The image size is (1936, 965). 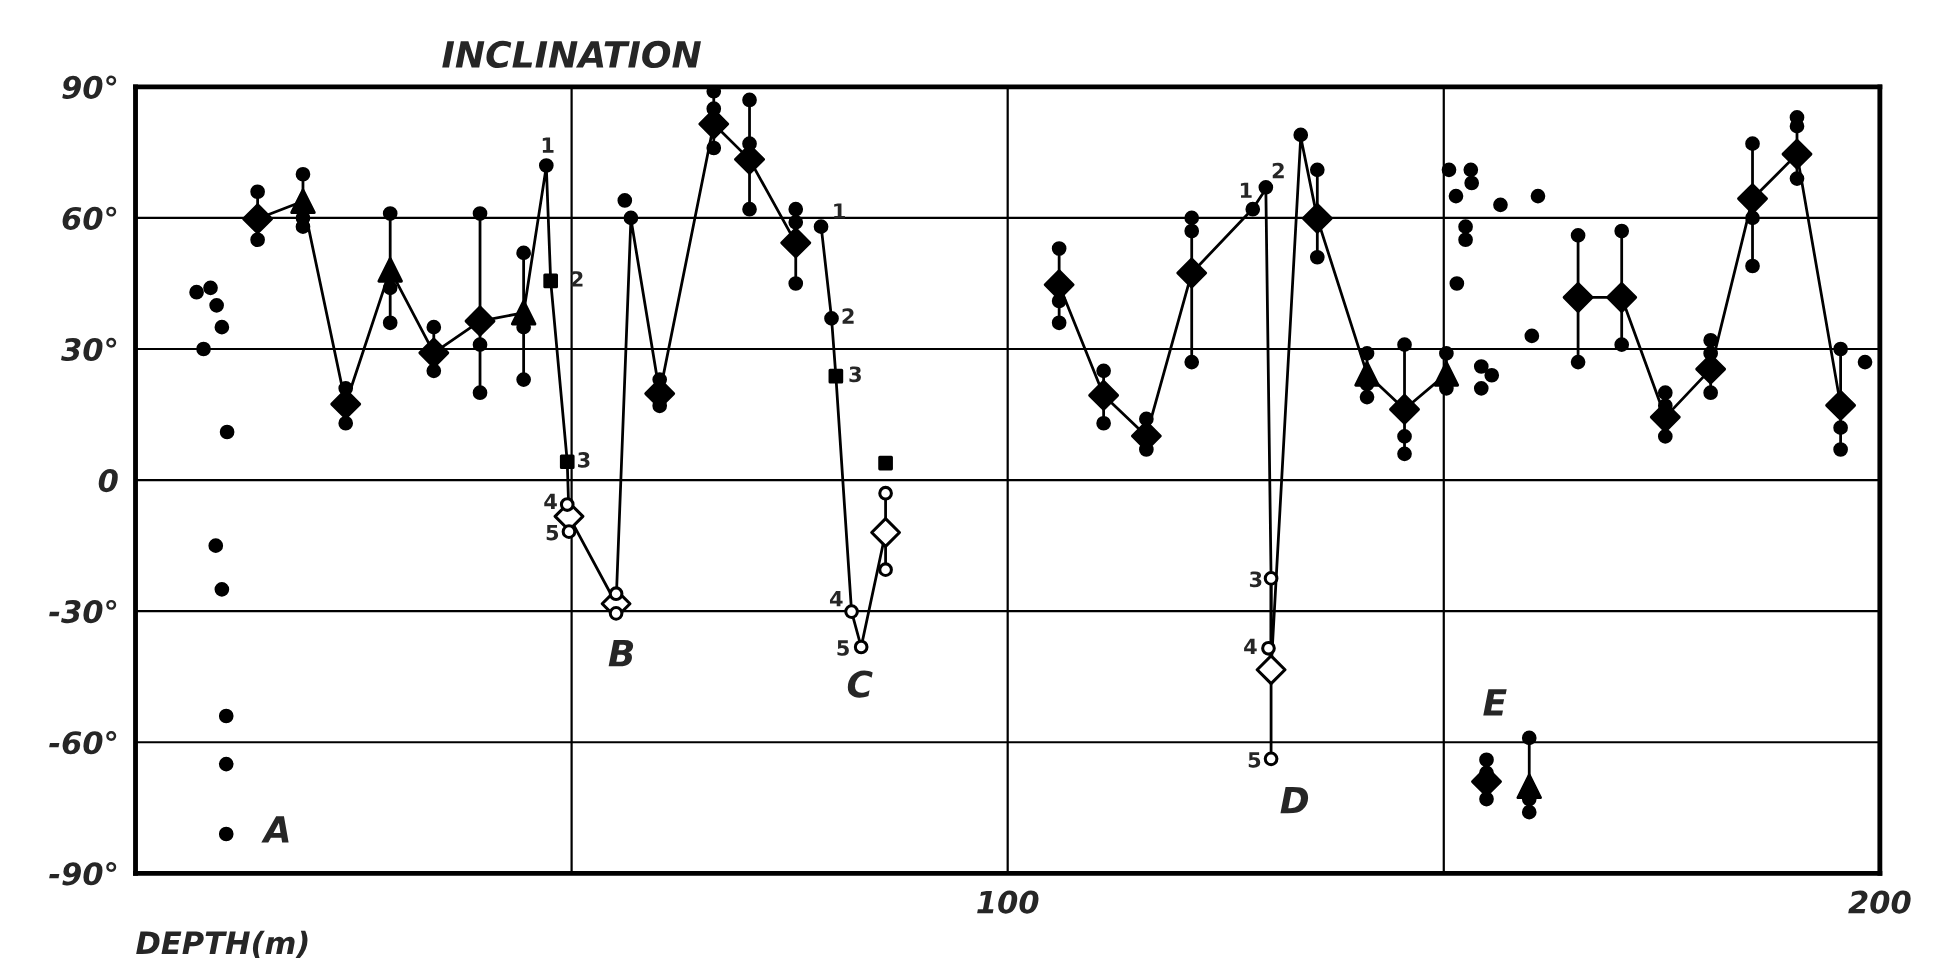 What do you see at coordinates (89, 349) in the screenshot?
I see `y-tick-label: 30°` at bounding box center [89, 349].